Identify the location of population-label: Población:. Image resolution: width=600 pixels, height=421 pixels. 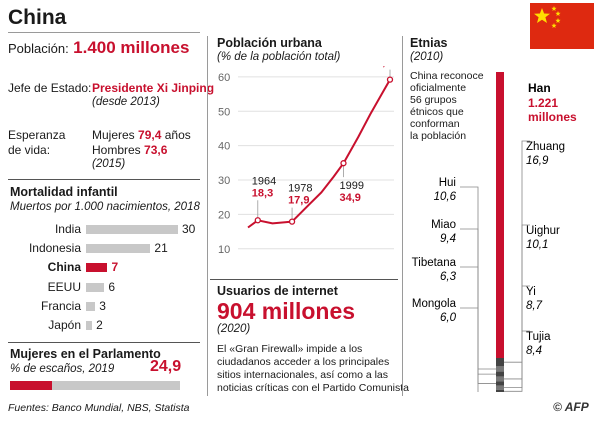
(38, 48).